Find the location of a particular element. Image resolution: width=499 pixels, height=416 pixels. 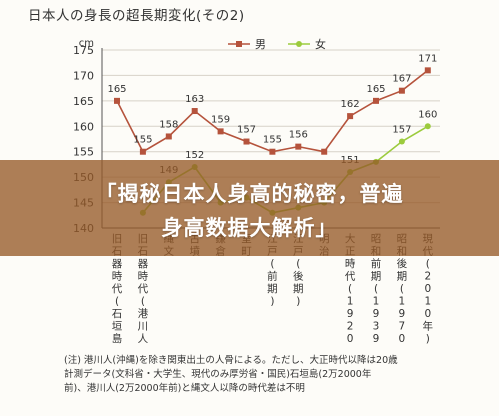

data-label: 171 is located at coordinates (427, 58).